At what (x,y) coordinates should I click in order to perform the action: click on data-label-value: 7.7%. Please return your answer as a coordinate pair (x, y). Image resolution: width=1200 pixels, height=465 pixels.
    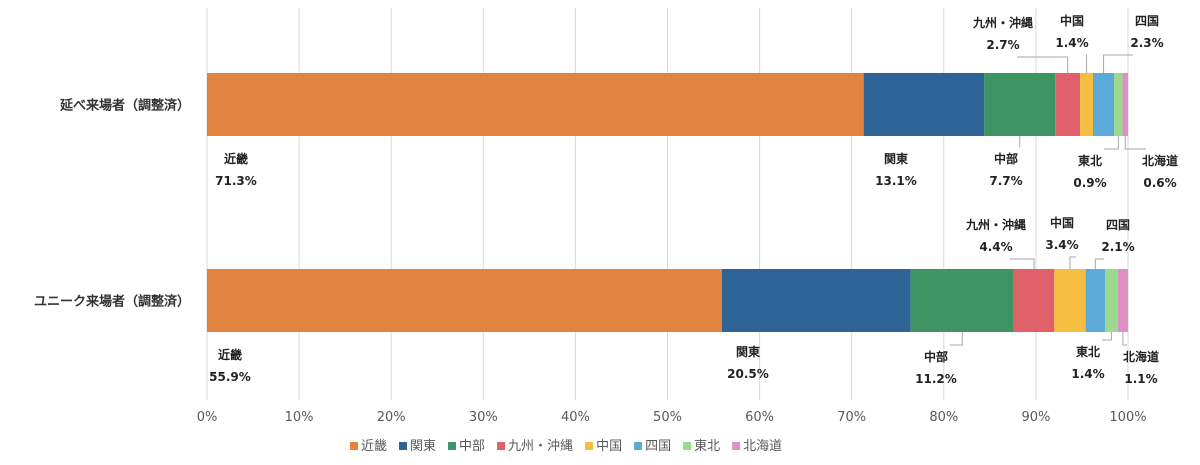
    Looking at the image, I should click on (1005, 181).